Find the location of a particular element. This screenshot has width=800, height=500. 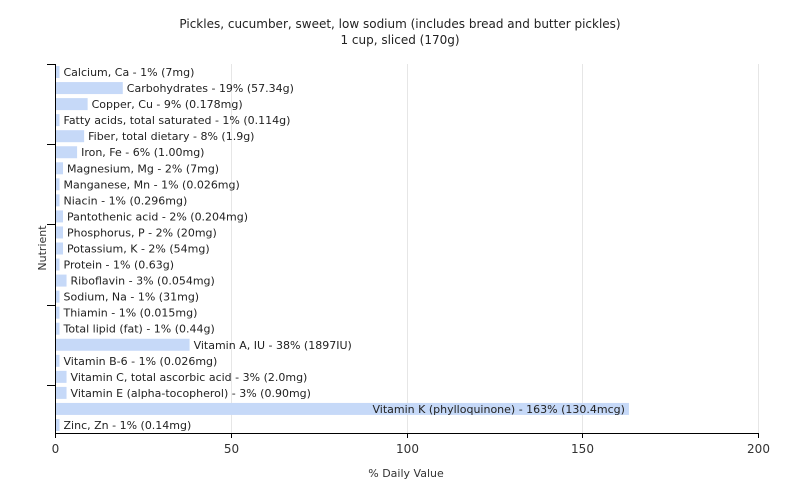

bar-label-4: Fiber, total dietary - 8% (1.9g) is located at coordinates (171, 136).